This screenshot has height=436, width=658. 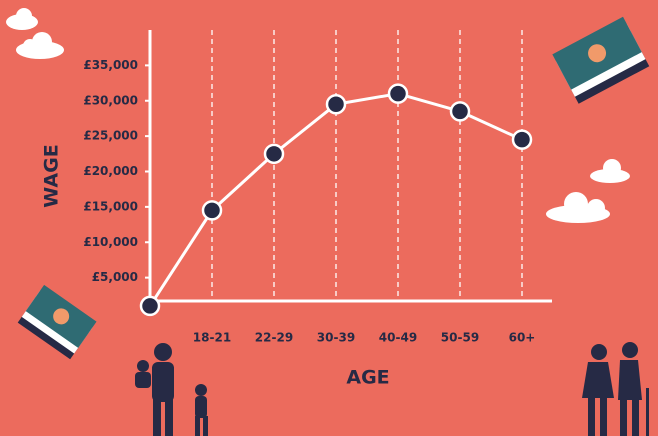 I want to click on y-tick-label: £10,000, so click(x=110, y=242).